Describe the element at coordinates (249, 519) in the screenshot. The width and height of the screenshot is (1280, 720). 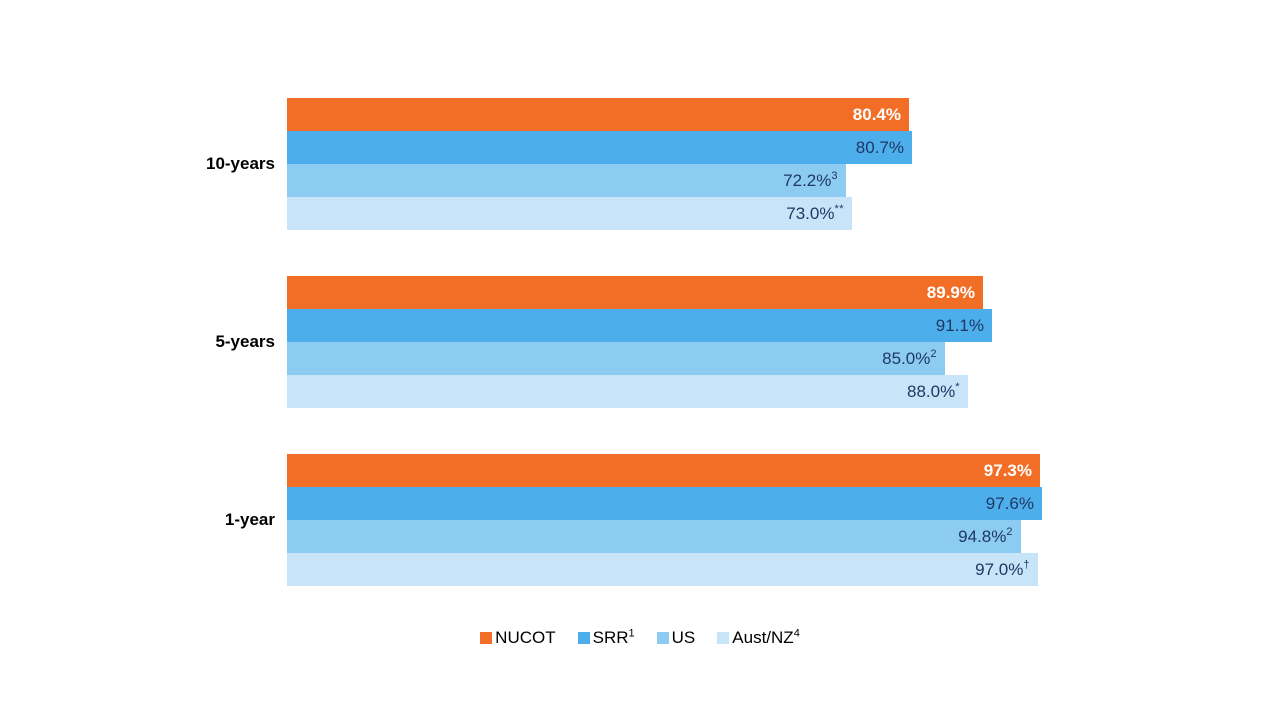
I see `category-label: 1-year` at that location.